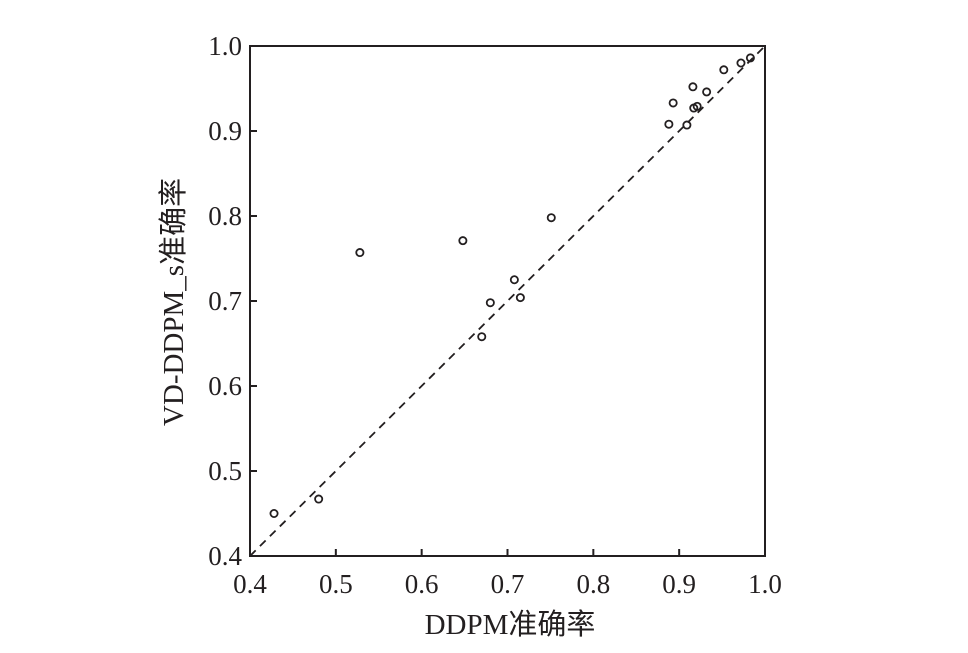 The image size is (968, 653). I want to click on y-tick-label: 1.0, so click(225, 46).